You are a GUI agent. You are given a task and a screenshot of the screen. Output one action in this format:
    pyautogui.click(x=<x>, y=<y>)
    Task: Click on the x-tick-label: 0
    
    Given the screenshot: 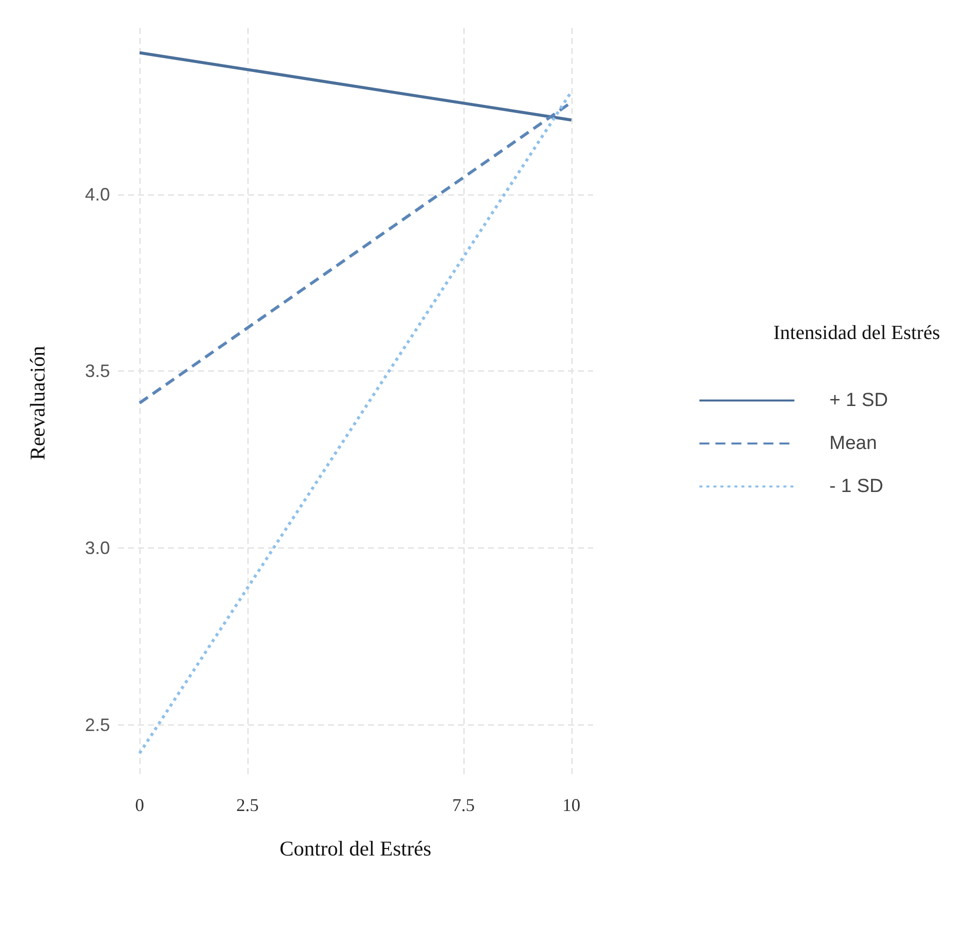 What is the action you would take?
    pyautogui.click(x=139, y=805)
    